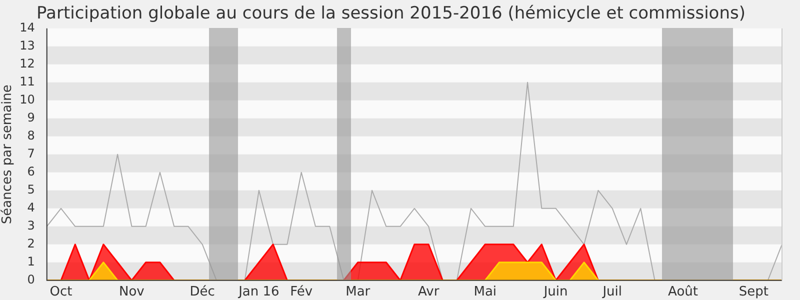 The width and height of the screenshot is (800, 300). Describe the element at coordinates (31, 135) in the screenshot. I see `y-tick-label: 8` at that location.